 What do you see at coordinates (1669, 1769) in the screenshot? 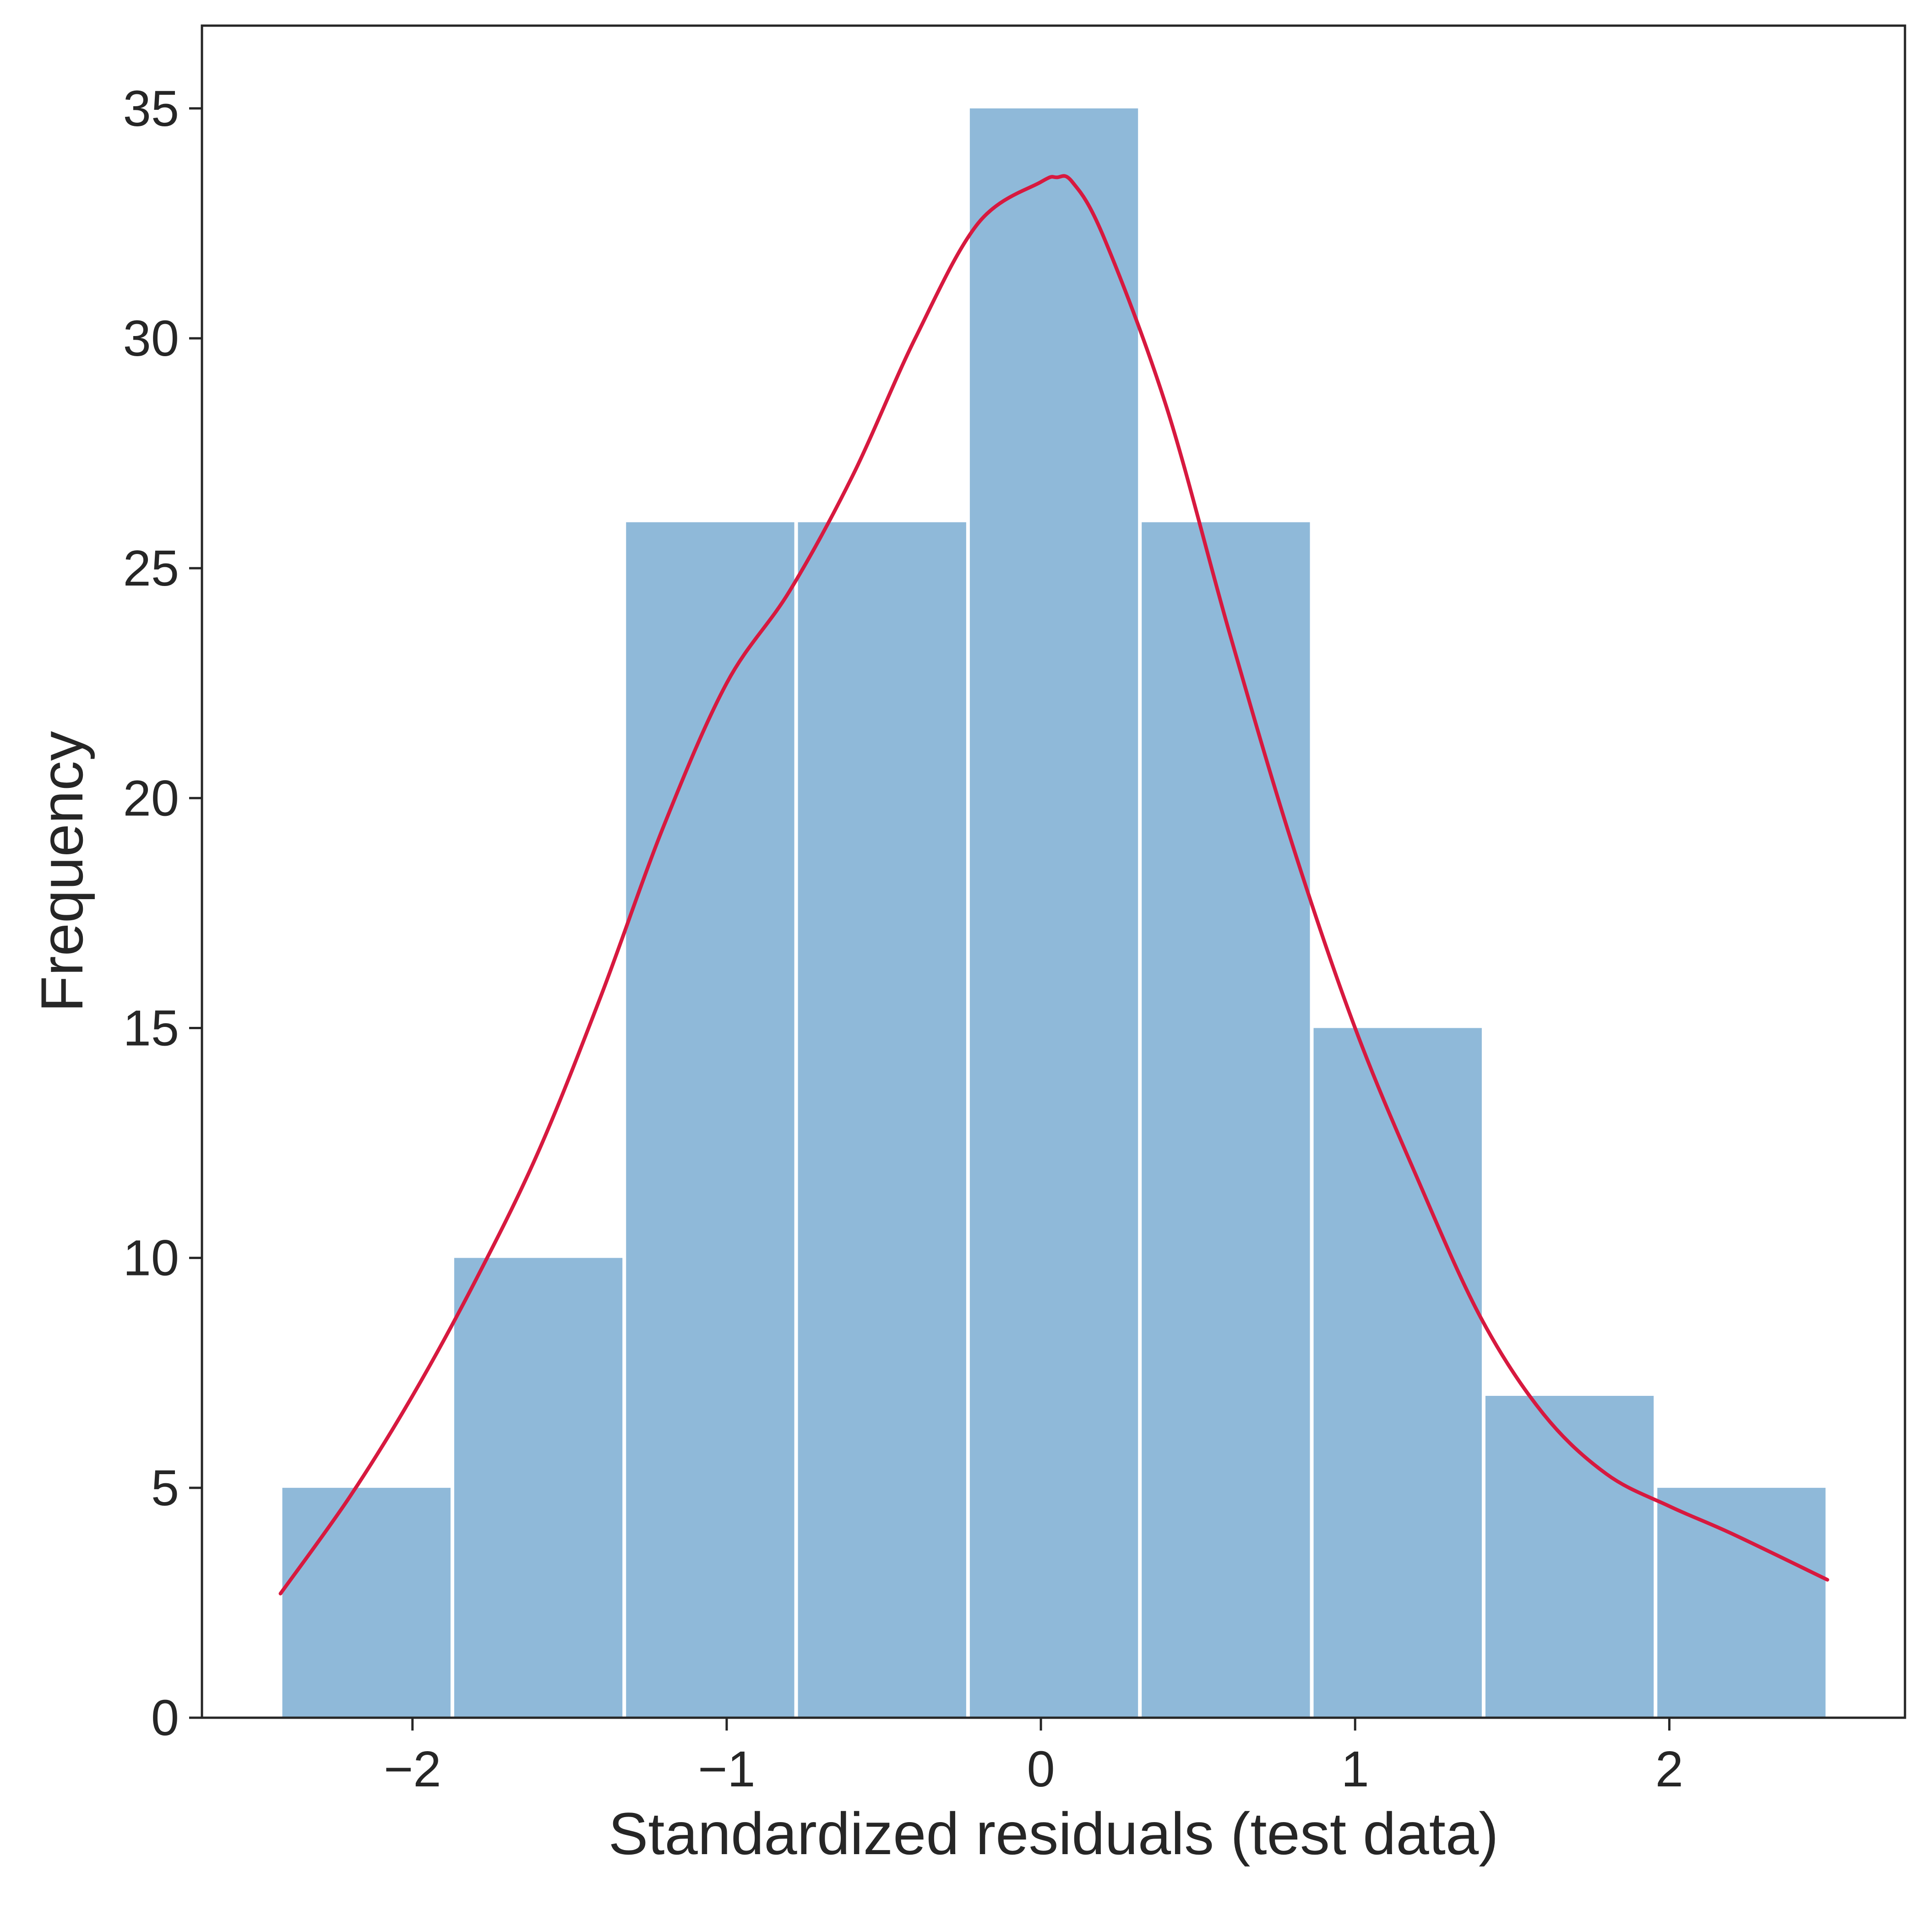
I see `x-tick-label: 2` at bounding box center [1669, 1769].